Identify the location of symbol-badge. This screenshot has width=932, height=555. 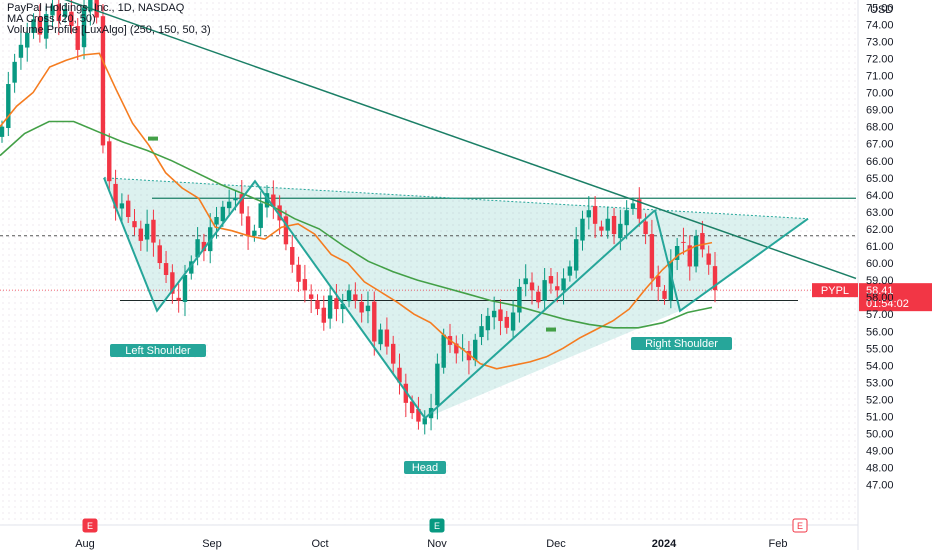
(835, 290).